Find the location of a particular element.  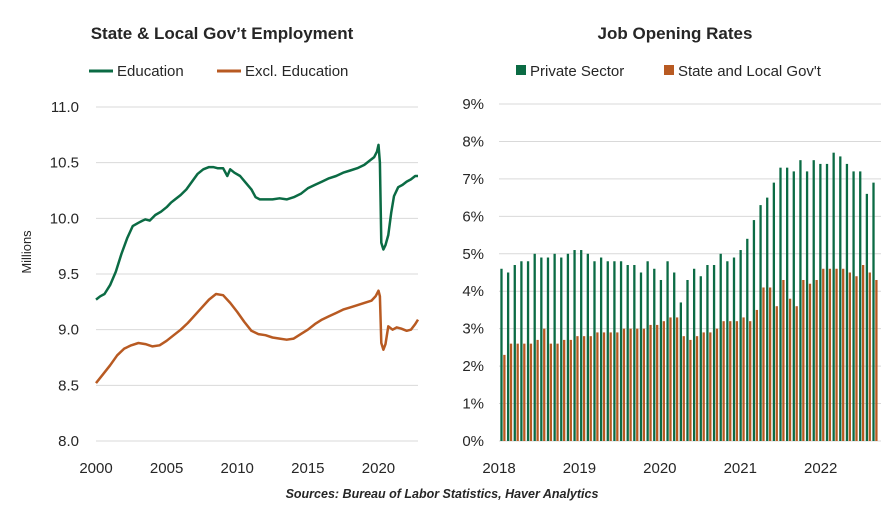

y-tick-label: 1% is located at coordinates (473, 404).